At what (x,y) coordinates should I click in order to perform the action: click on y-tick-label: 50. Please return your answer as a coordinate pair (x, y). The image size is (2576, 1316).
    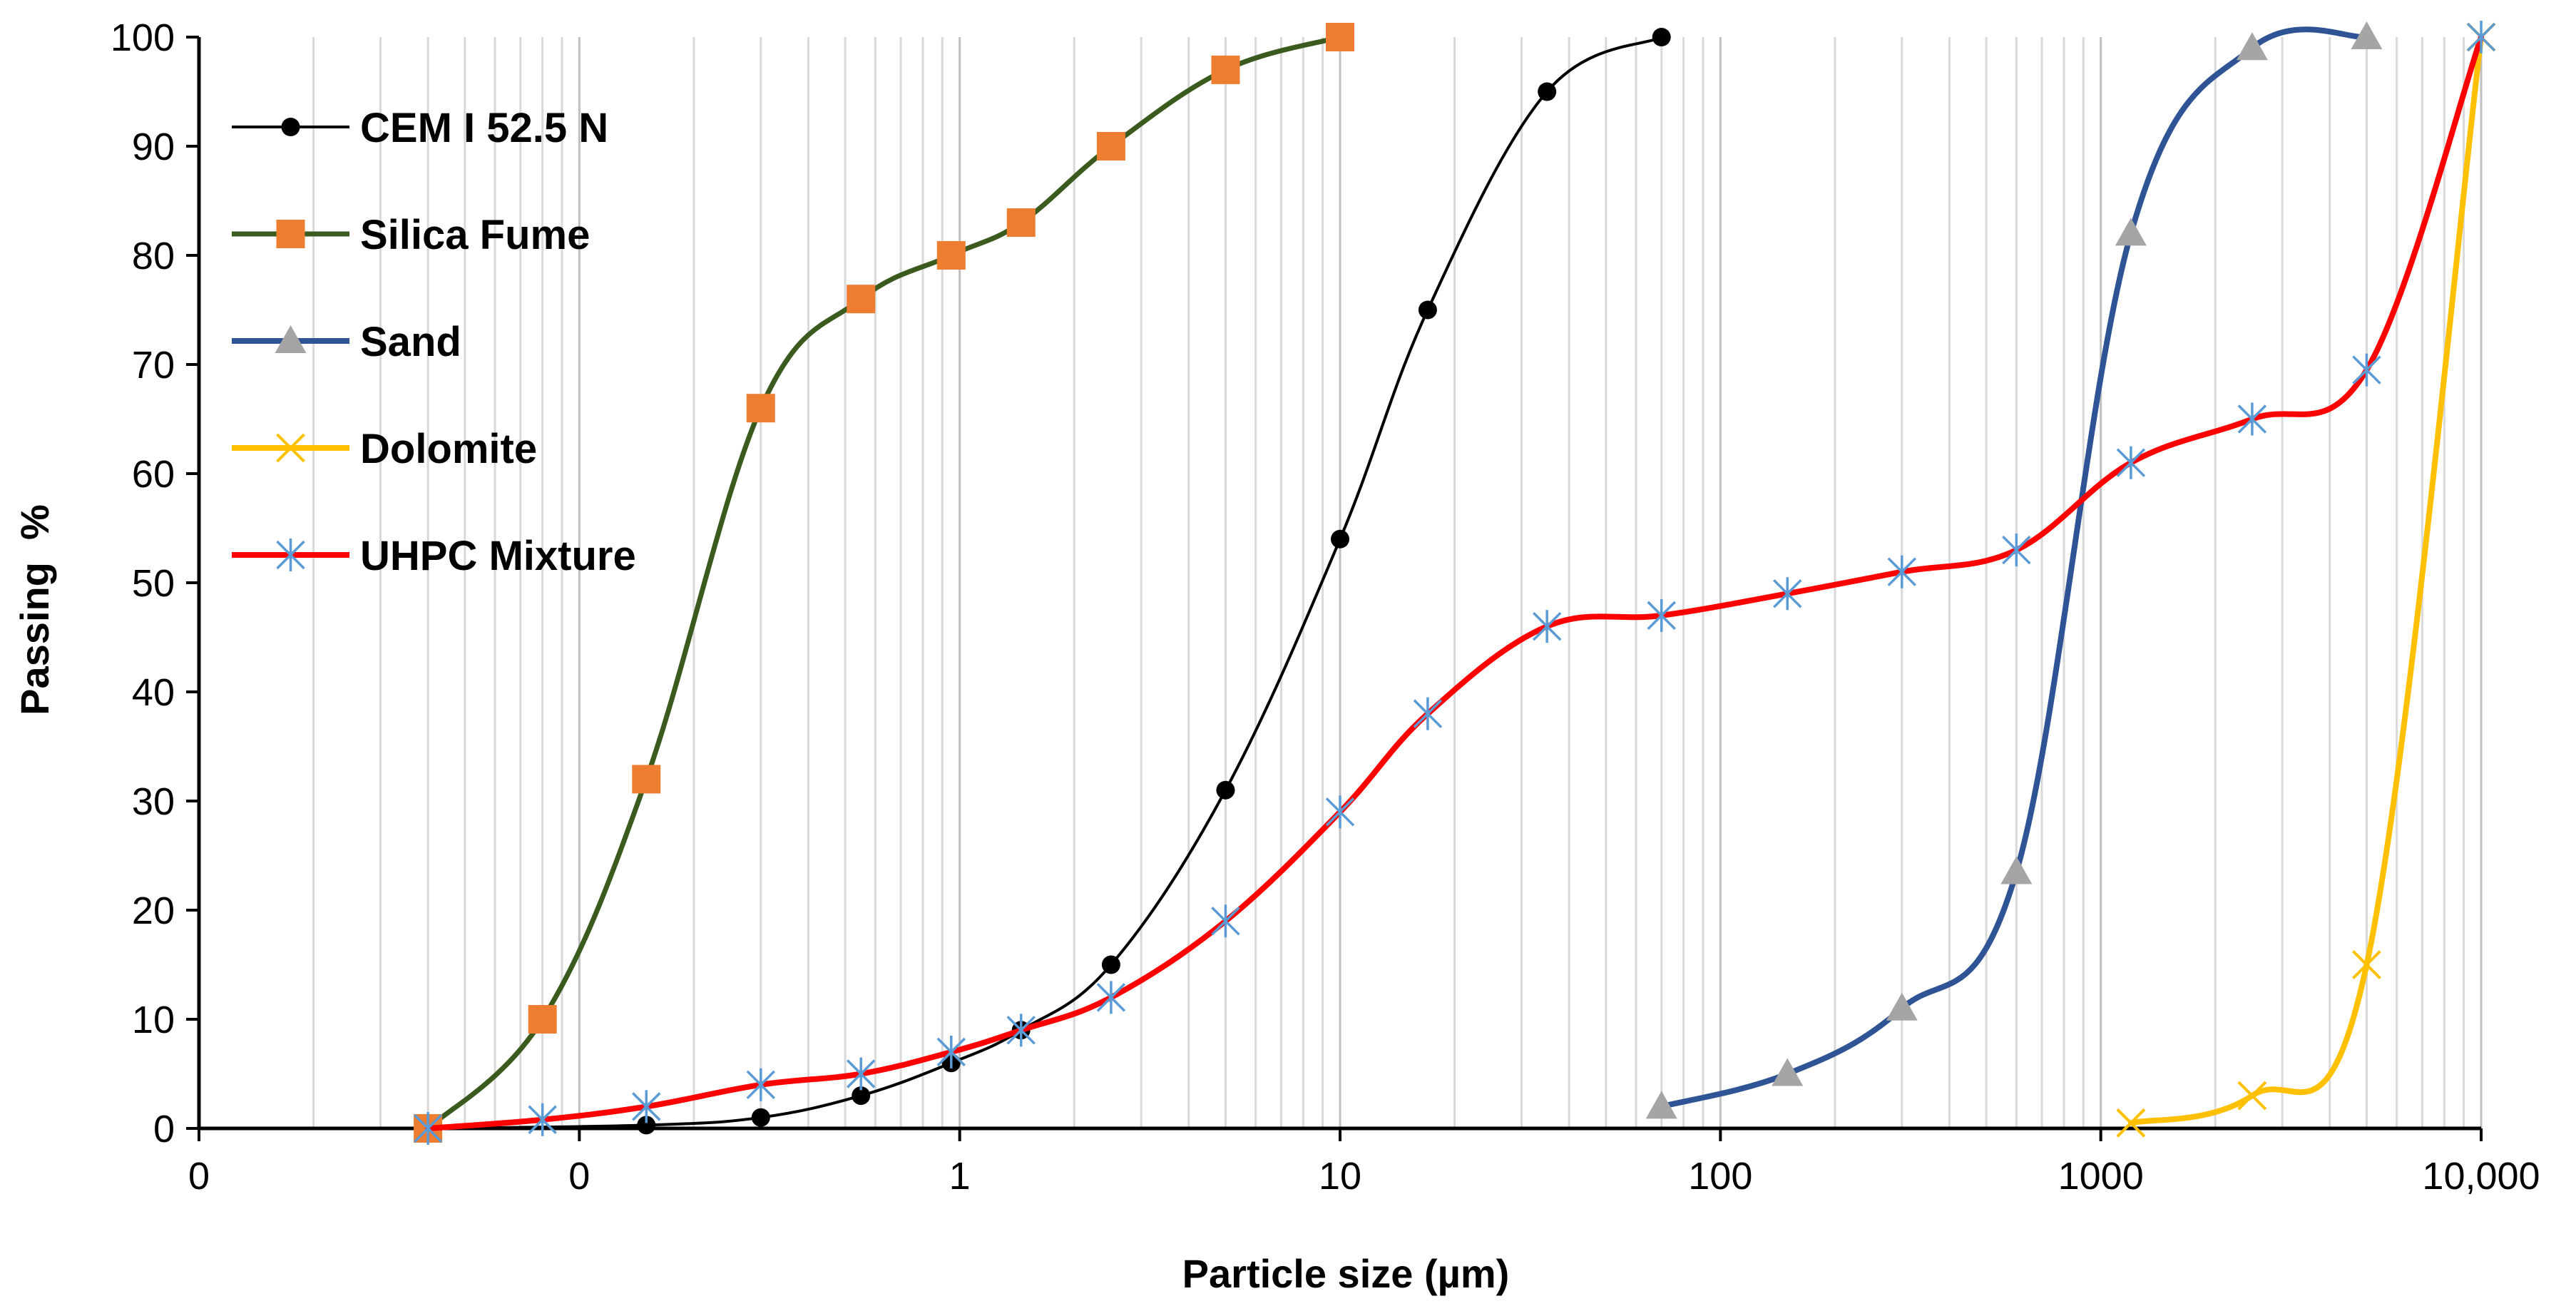
    Looking at the image, I should click on (153, 583).